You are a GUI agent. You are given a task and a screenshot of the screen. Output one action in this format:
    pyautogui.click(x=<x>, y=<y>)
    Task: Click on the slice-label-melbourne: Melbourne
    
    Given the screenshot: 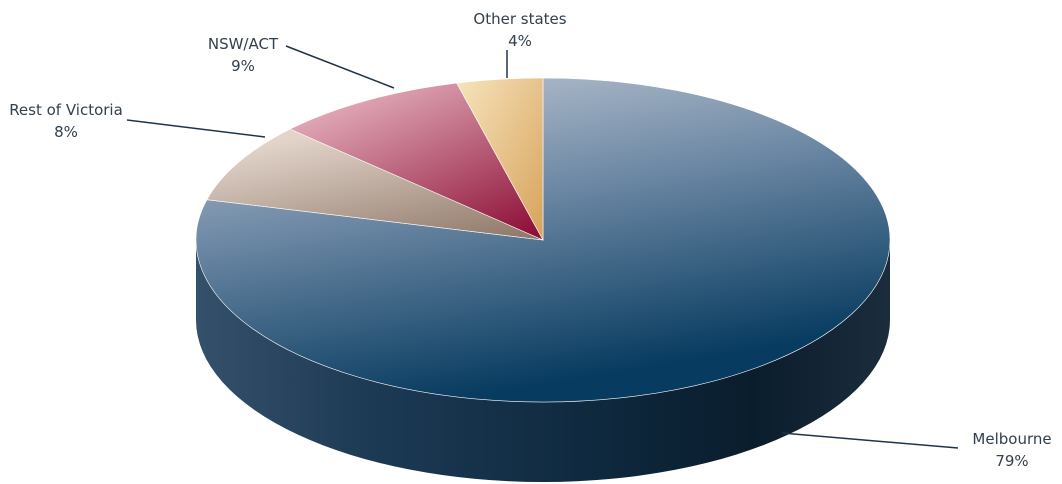 What is the action you would take?
    pyautogui.click(x=1011, y=439)
    